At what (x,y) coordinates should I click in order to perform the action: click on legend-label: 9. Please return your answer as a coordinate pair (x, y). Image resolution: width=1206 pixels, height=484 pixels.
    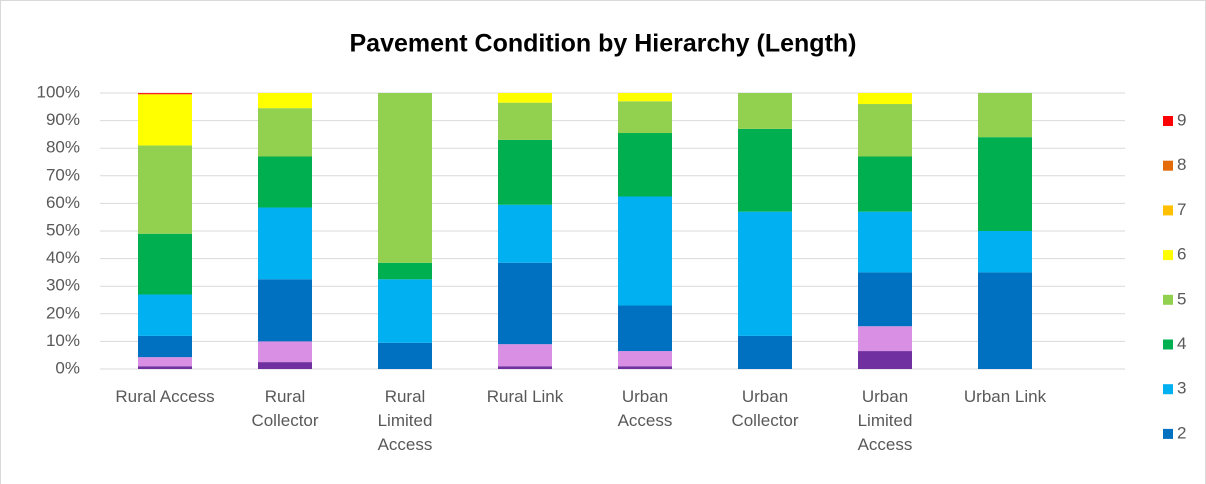
    Looking at the image, I should click on (1181, 119).